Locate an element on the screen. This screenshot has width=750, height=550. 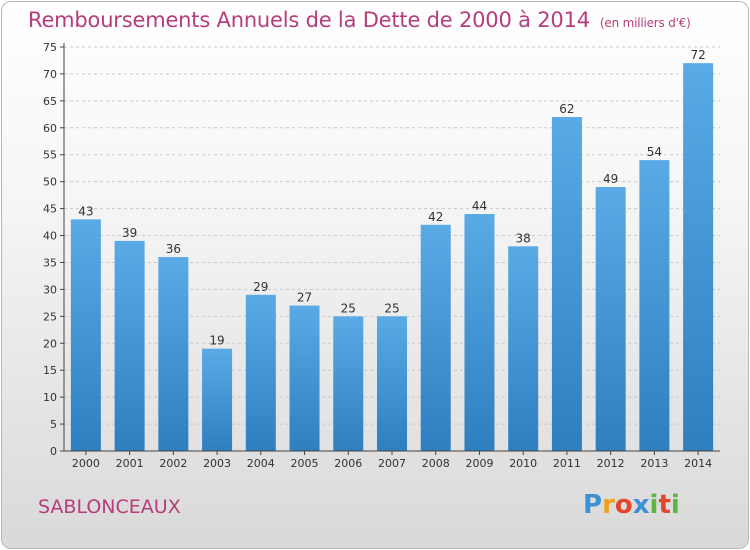
bar-value-label: 44 is located at coordinates (479, 206).